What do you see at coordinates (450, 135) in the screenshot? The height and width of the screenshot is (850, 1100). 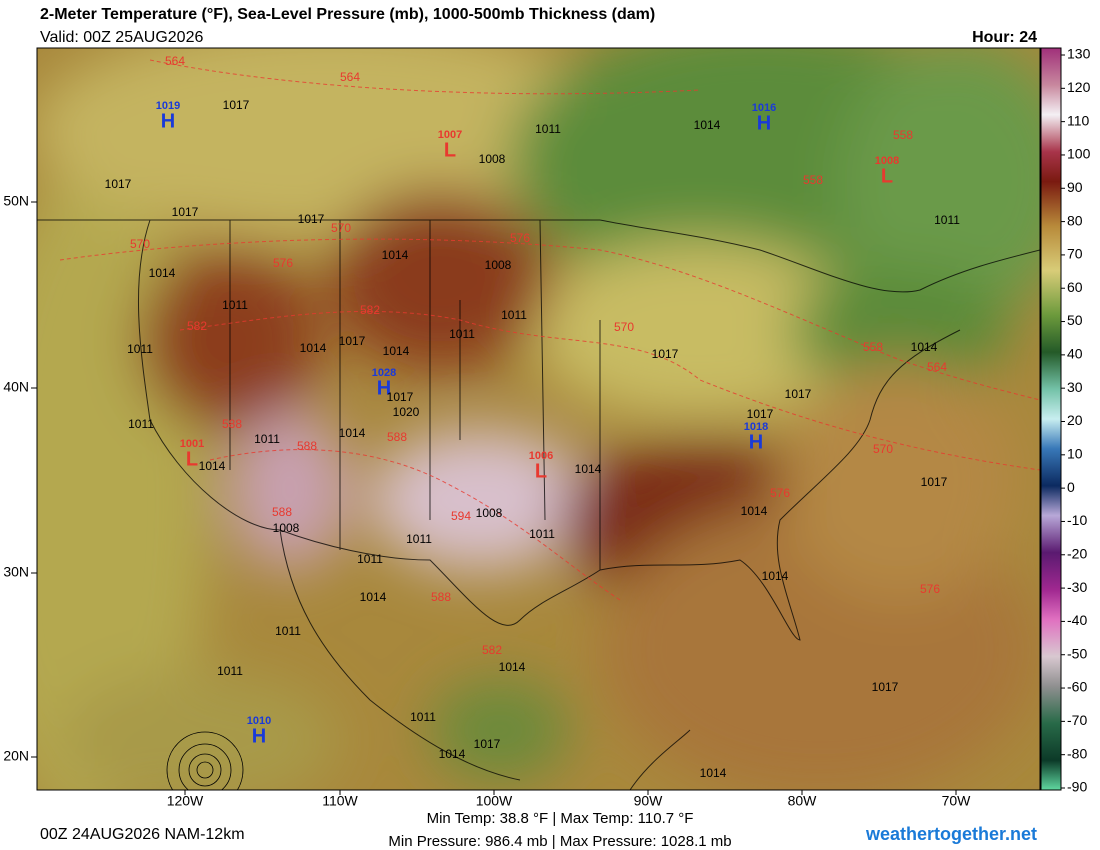 I see `pressure-center-value: 1007` at bounding box center [450, 135].